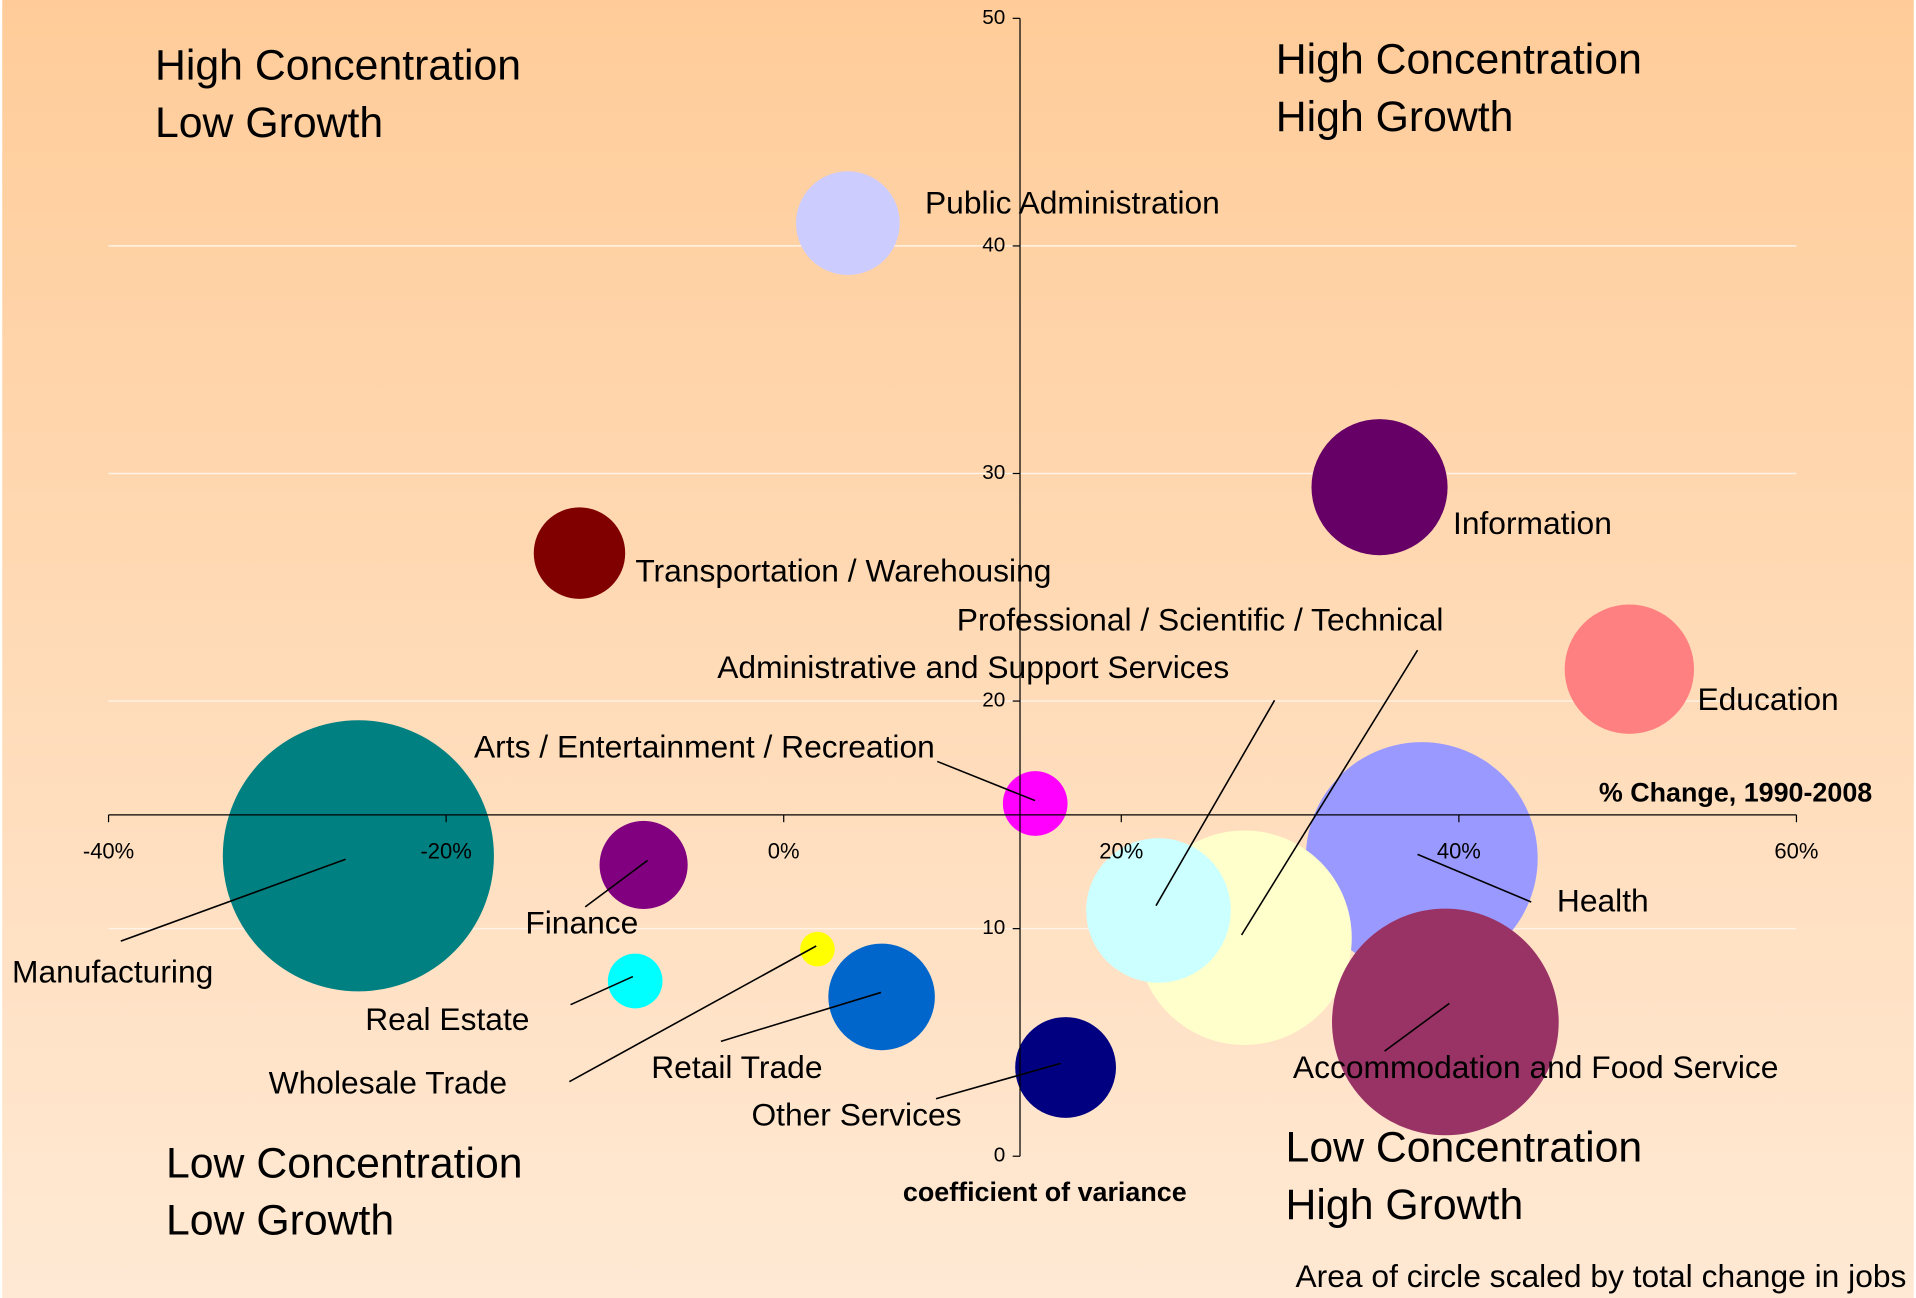 This screenshot has height=1298, width=1916. I want to click on y-tick-label: 0, so click(1000, 1155).